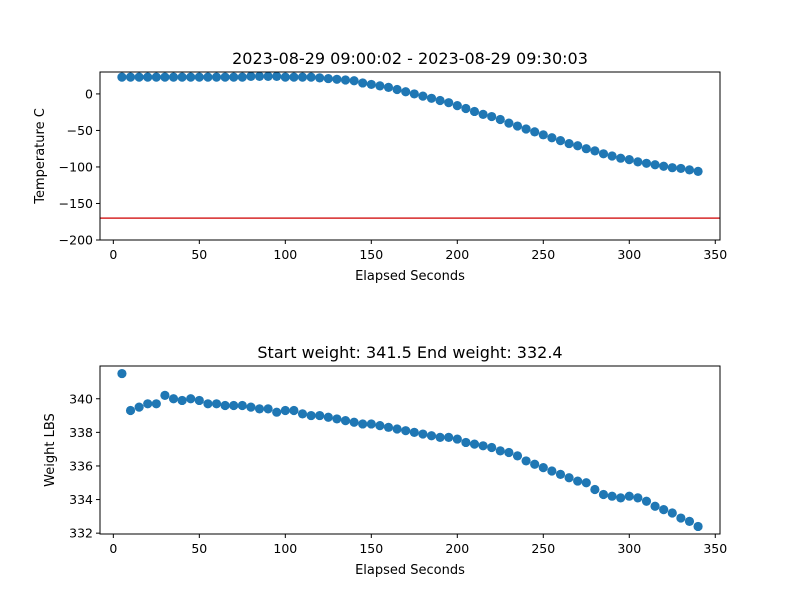  What do you see at coordinates (285, 254) in the screenshot?
I see `temperature-x-tick-label: 100` at bounding box center [285, 254].